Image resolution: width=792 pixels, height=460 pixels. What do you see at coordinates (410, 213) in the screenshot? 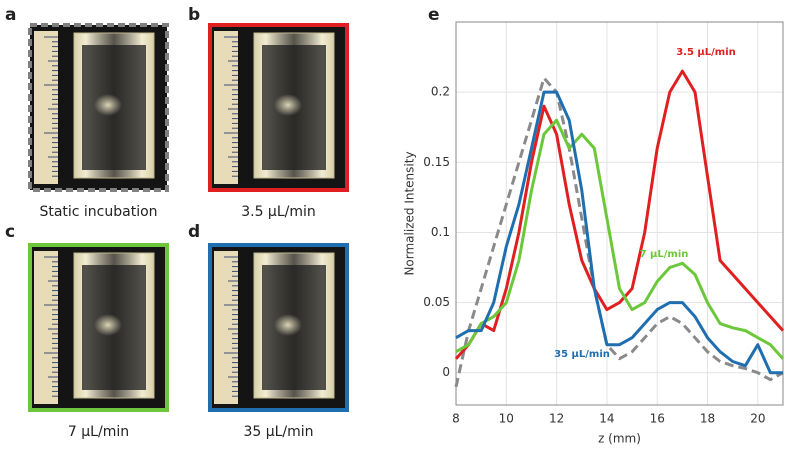
I see `y-axis-label: Normalized Intensity` at bounding box center [410, 213].